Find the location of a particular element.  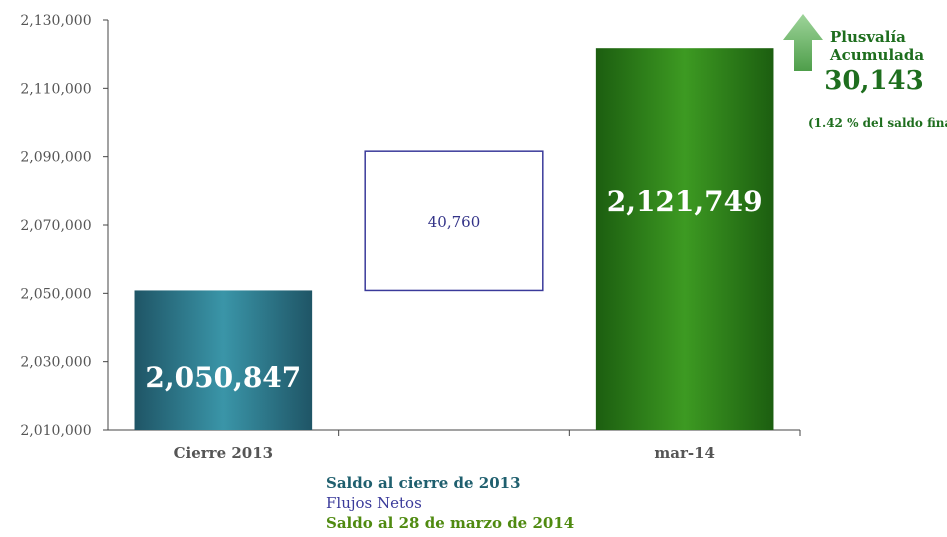

gain-note: (1.42 % del saldo final) is located at coordinates (877, 123).